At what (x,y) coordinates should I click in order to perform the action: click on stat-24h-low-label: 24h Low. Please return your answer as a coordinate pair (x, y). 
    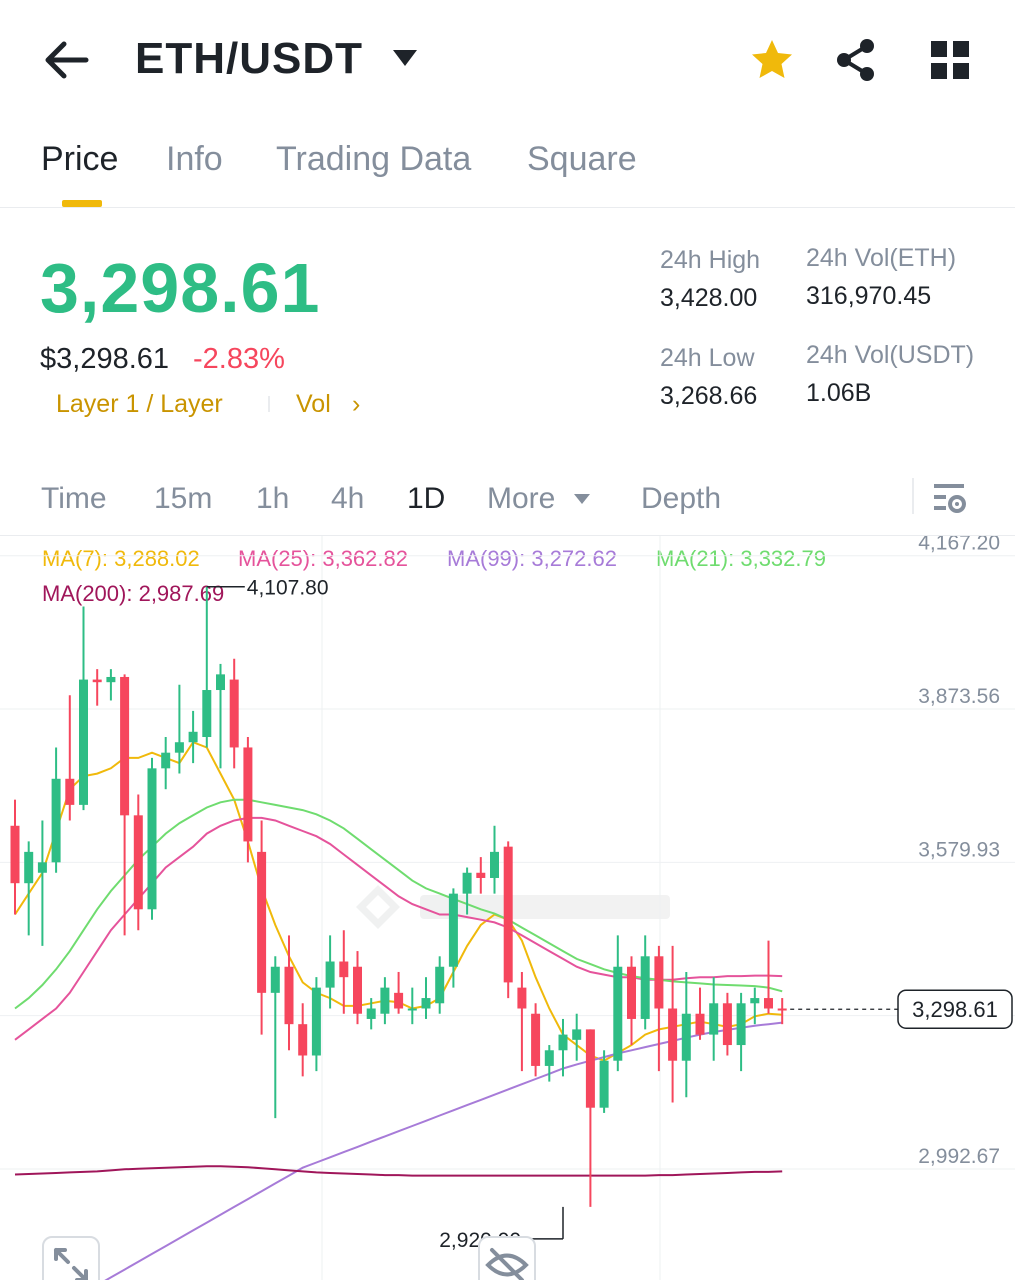
    Looking at the image, I should click on (707, 358).